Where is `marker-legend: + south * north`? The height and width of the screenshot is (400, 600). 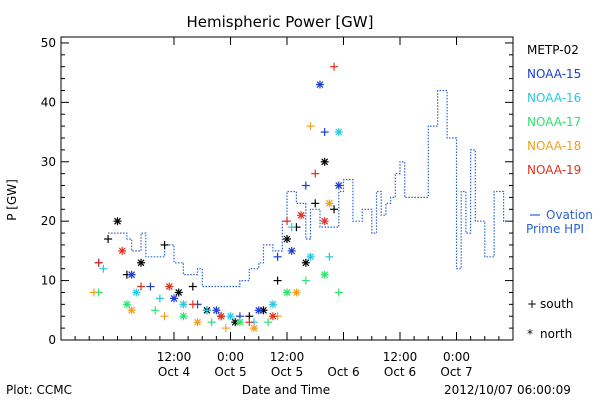 marker-legend: + south * north is located at coordinates (550, 319).